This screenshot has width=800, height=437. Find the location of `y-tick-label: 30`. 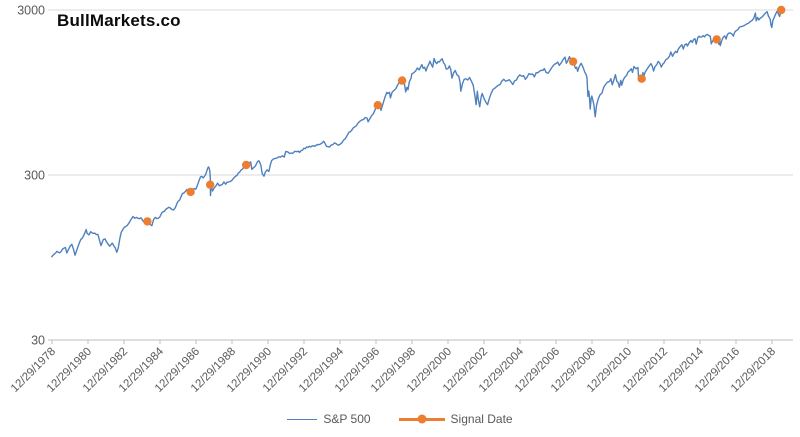

y-tick-label: 30 is located at coordinates (38, 341).